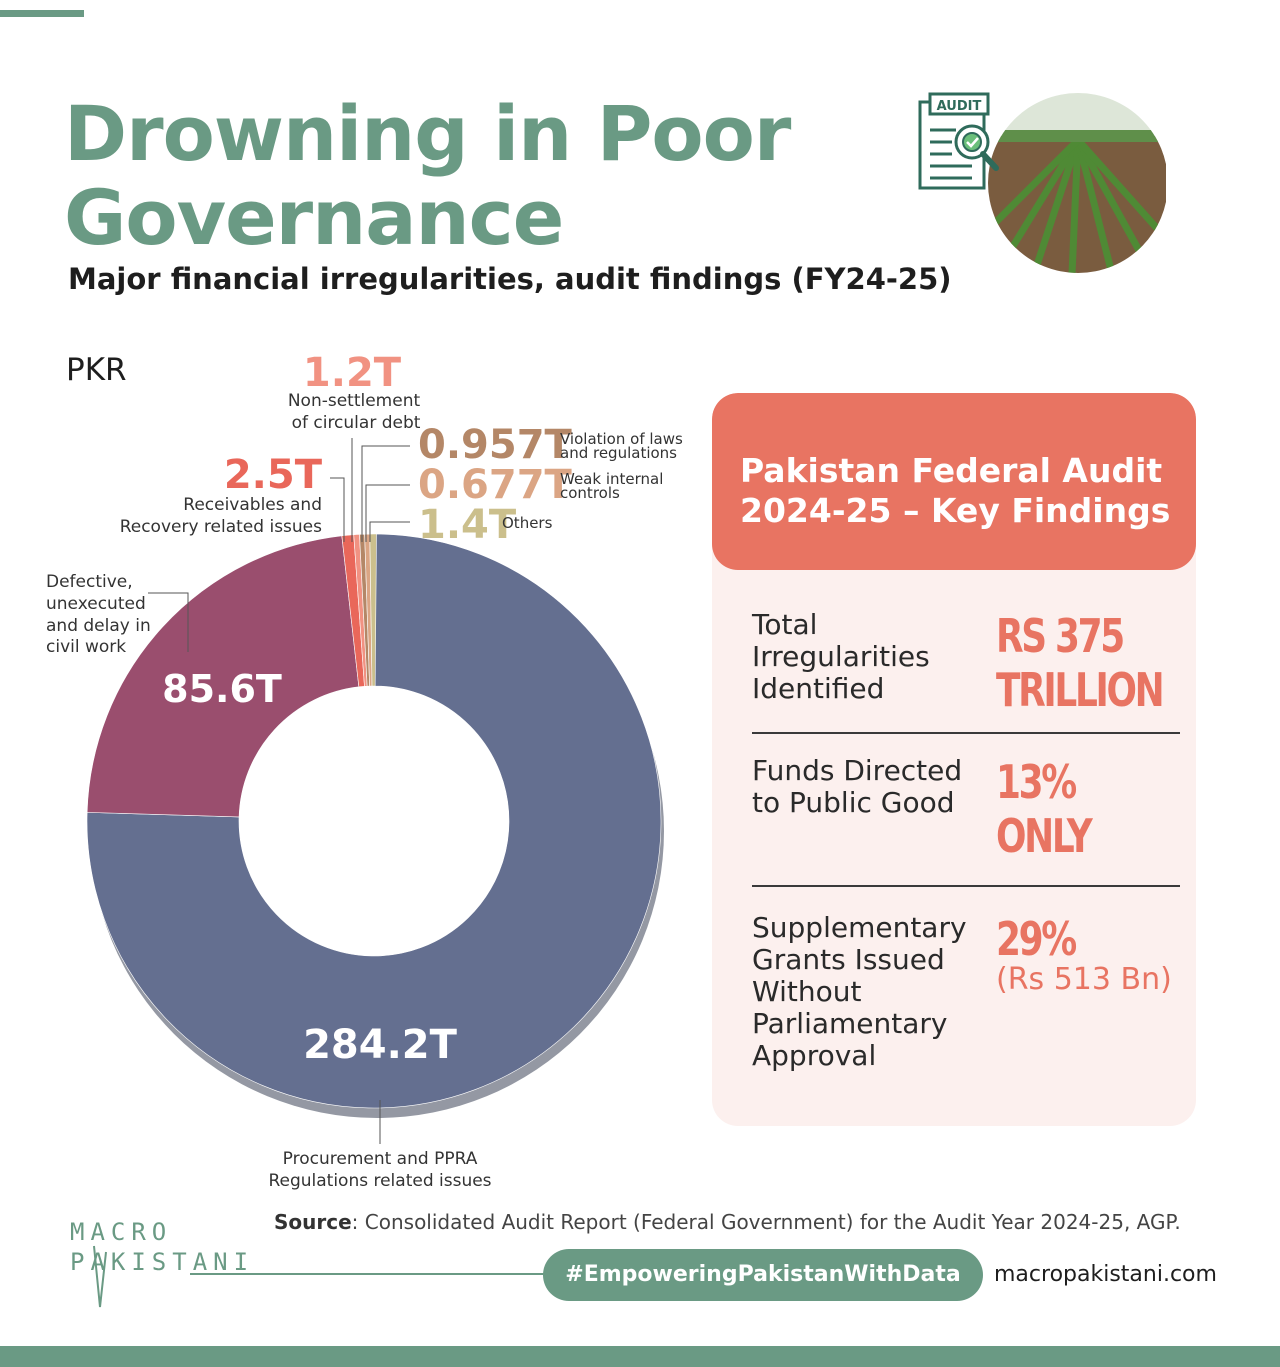 The image size is (1280, 1367). What do you see at coordinates (273, 475) in the screenshot?
I see `value-label-2: 2.5T` at bounding box center [273, 475].